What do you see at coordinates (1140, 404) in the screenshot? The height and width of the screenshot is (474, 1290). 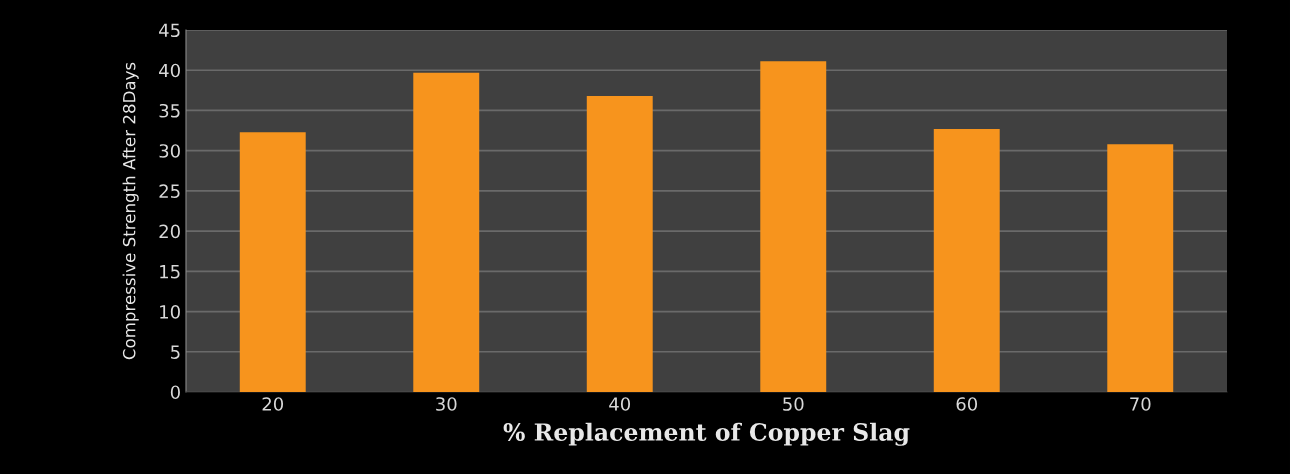 I see `x-tick-label: 70` at bounding box center [1140, 404].